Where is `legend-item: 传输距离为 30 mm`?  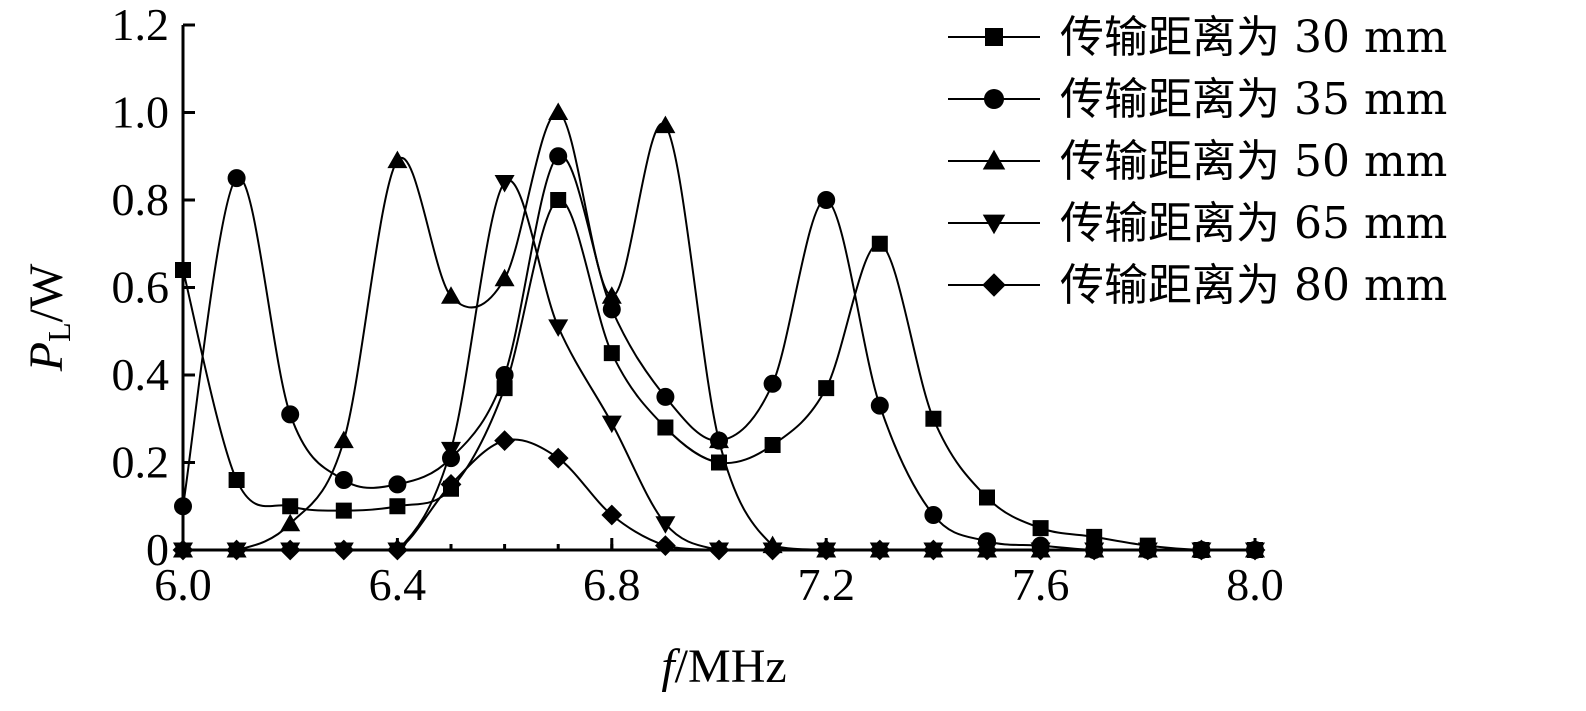 legend-item: 传输距离为 30 mm is located at coordinates (1197, 37).